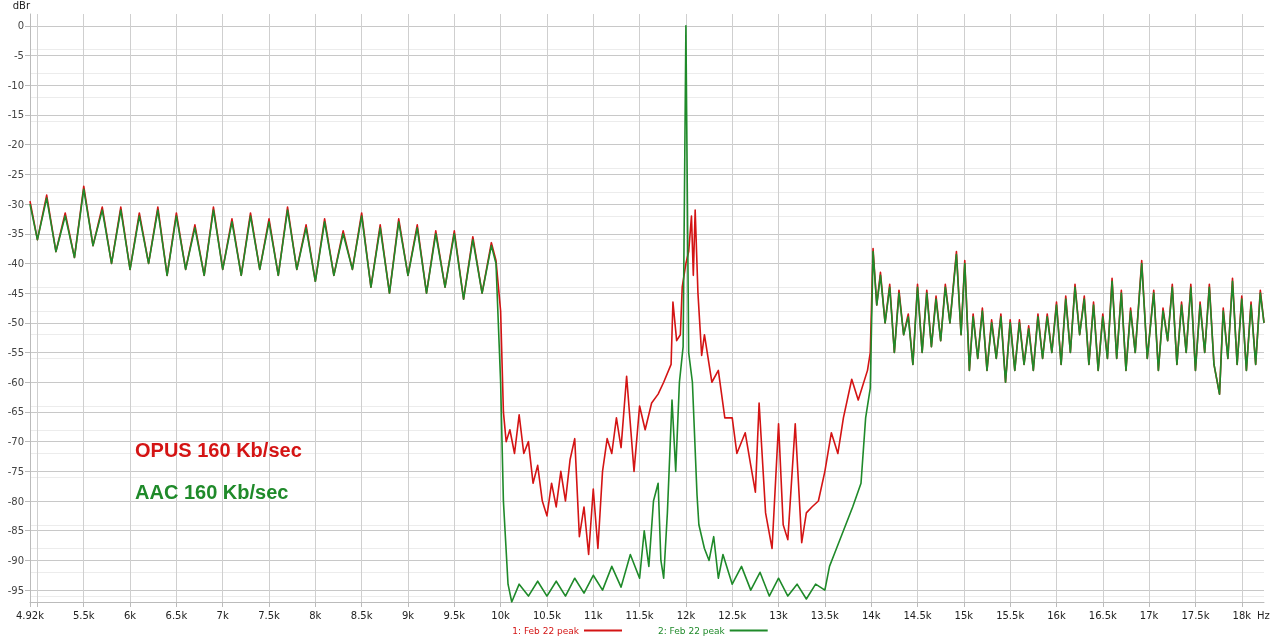  What do you see at coordinates (639, 615) in the screenshot?
I see `x-tick-label: 11.5k` at bounding box center [639, 615].